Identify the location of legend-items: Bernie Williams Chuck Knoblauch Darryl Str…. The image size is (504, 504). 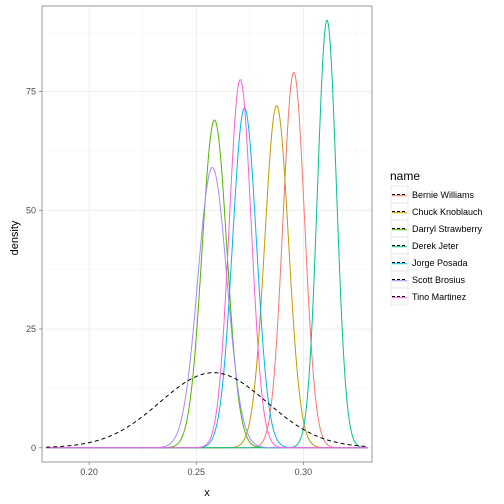
(436, 245).